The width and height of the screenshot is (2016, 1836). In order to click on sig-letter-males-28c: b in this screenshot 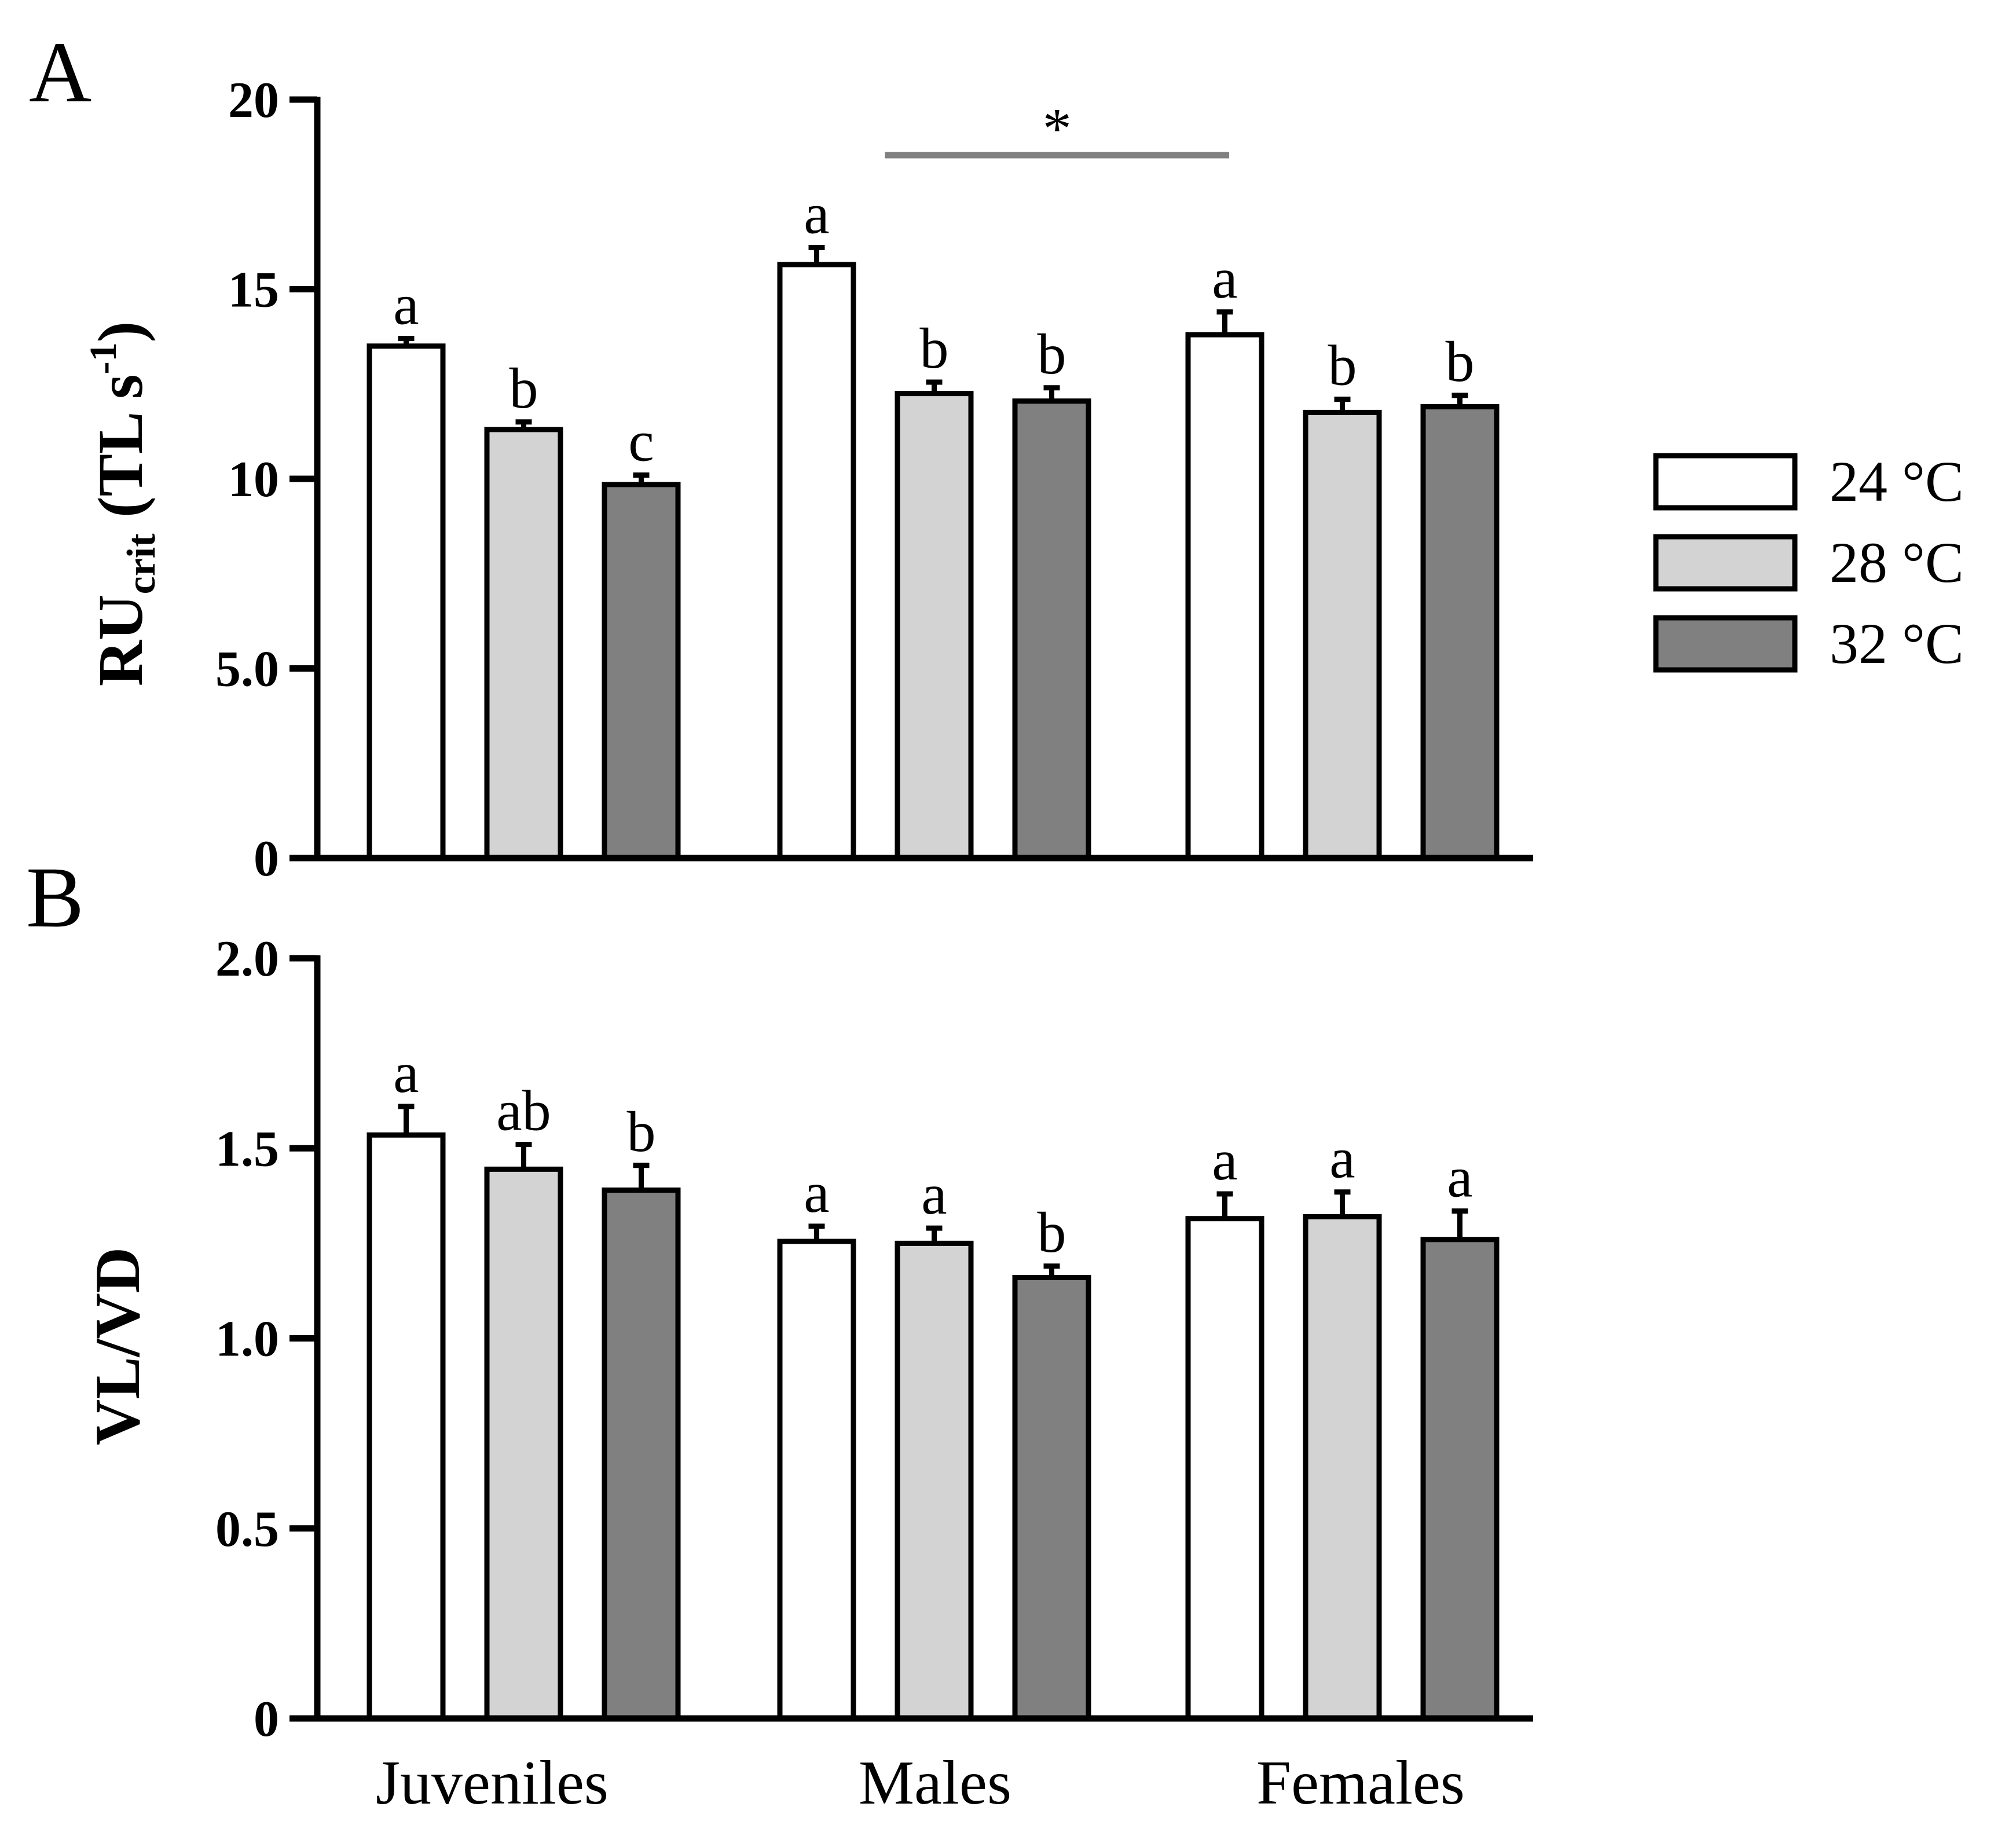, I will do `click(934, 348)`.